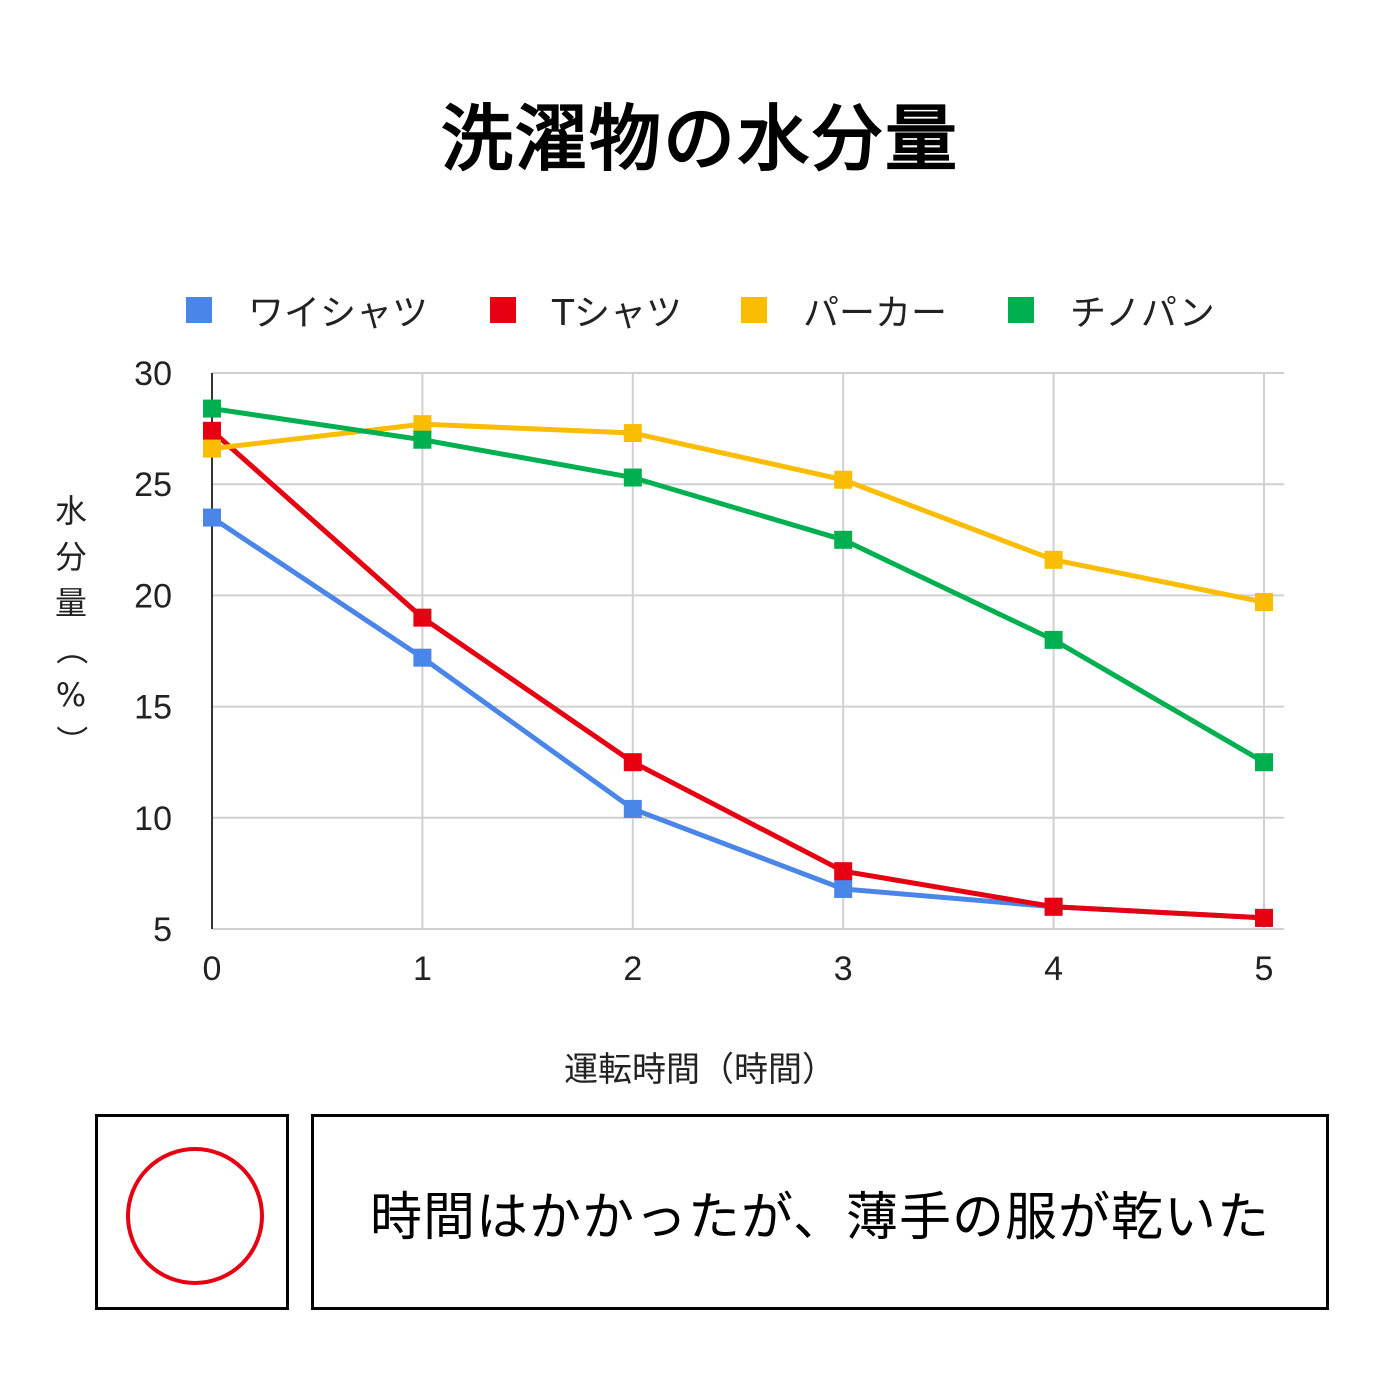 The width and height of the screenshot is (1400, 1400). I want to click on evaluation-mark-box, so click(192, 1212).